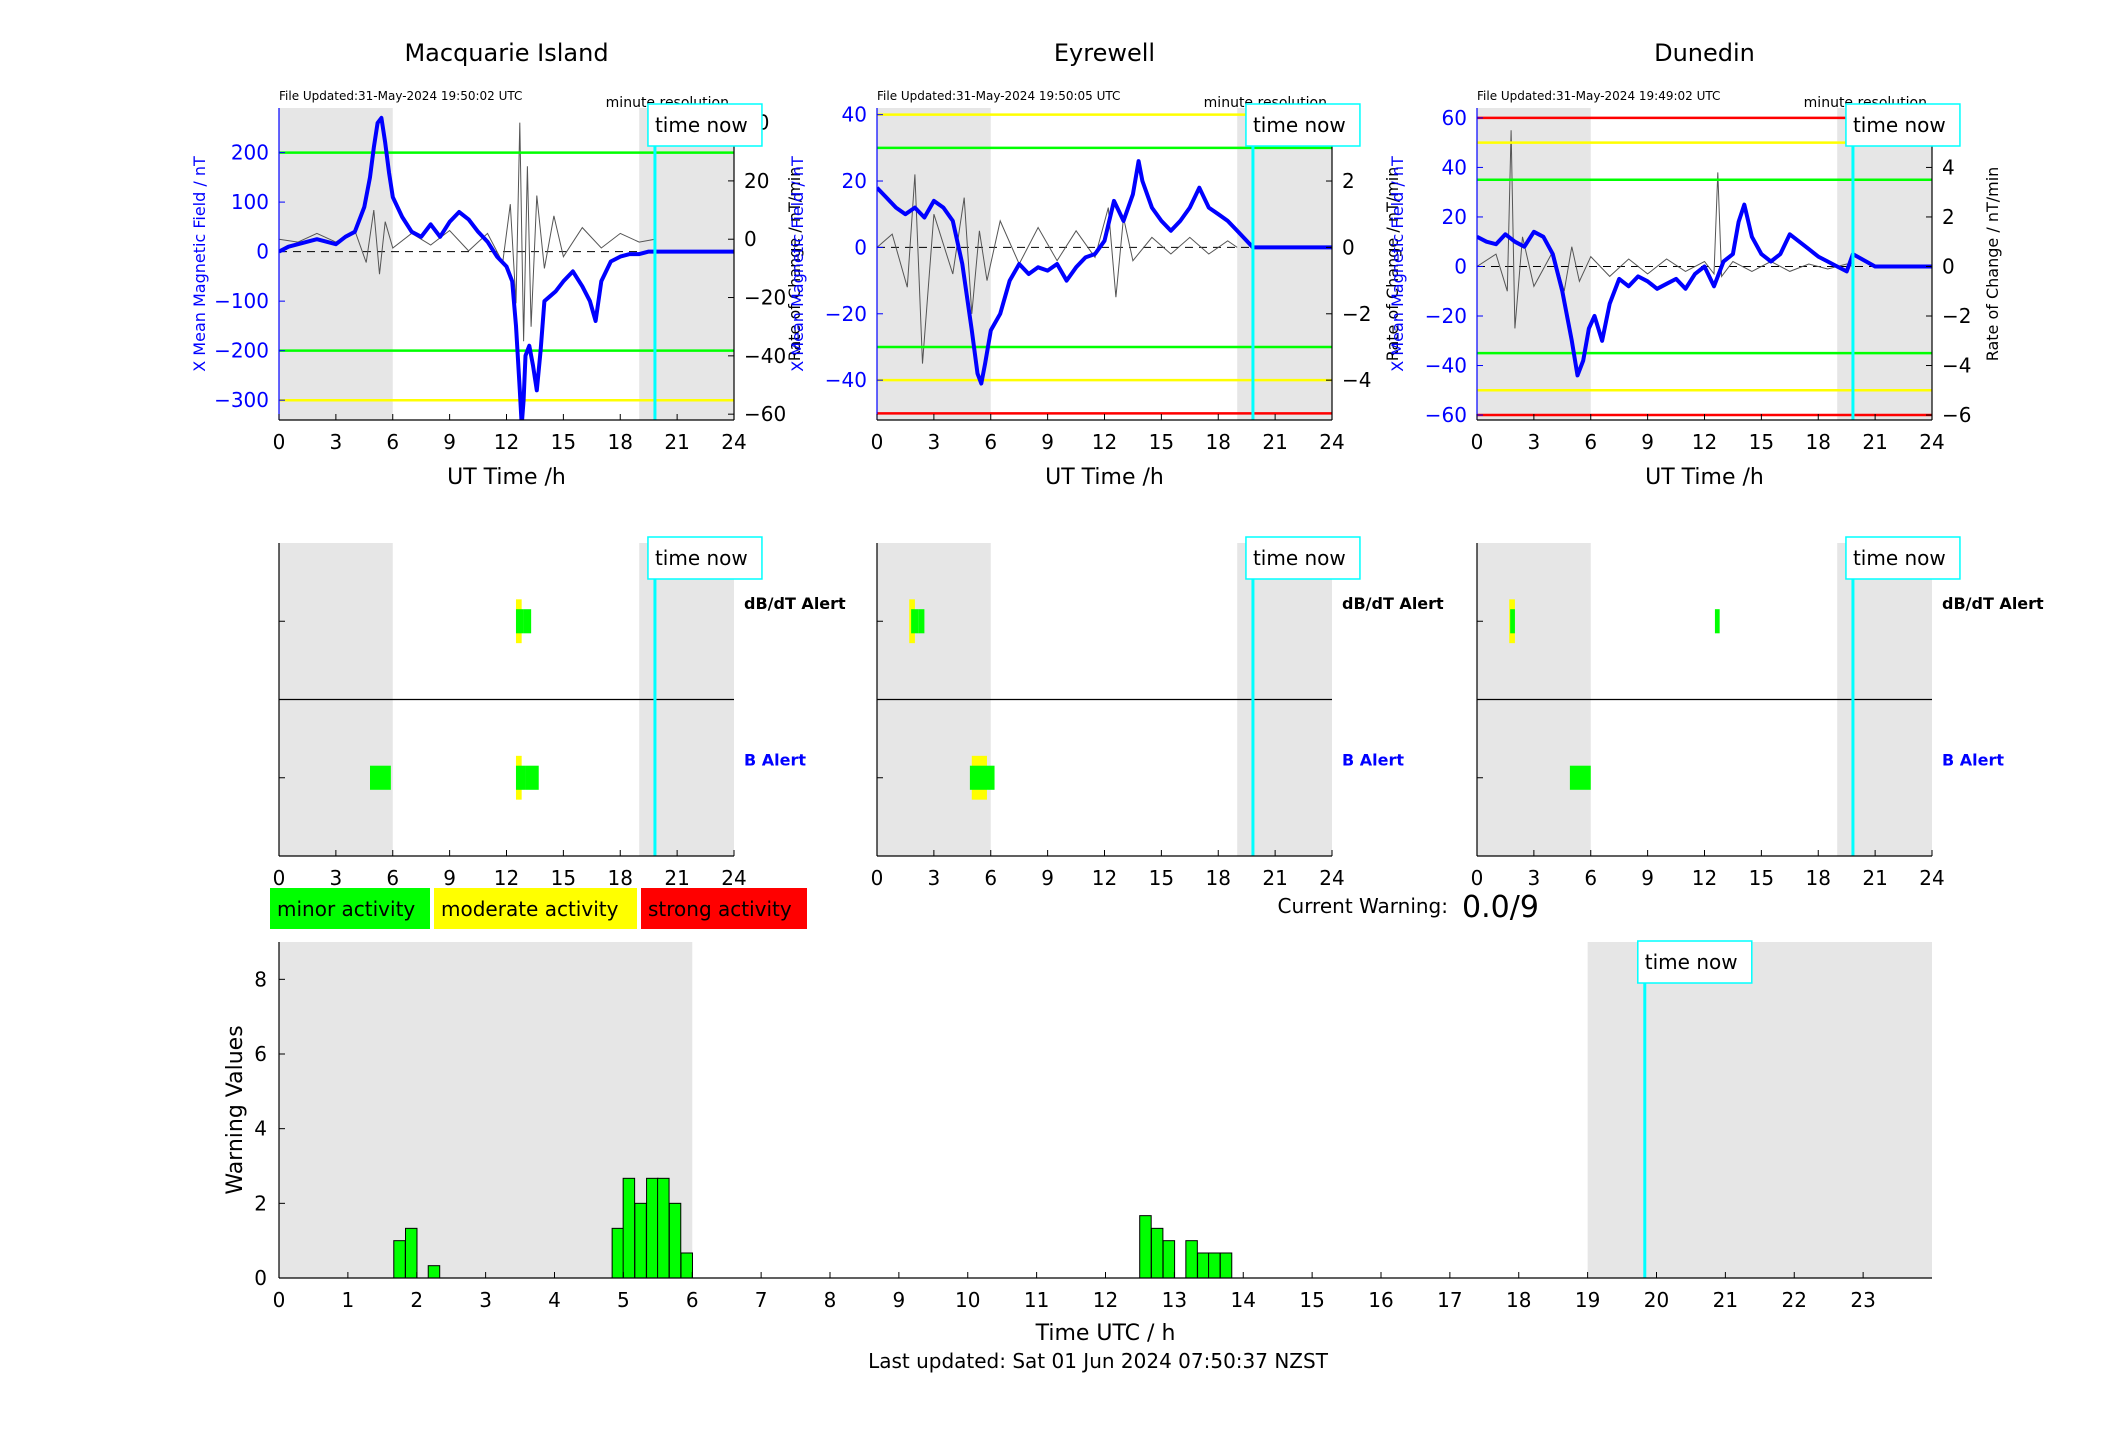 The width and height of the screenshot is (2117, 1441). I want to click on legend-label: moderate activity, so click(530, 909).